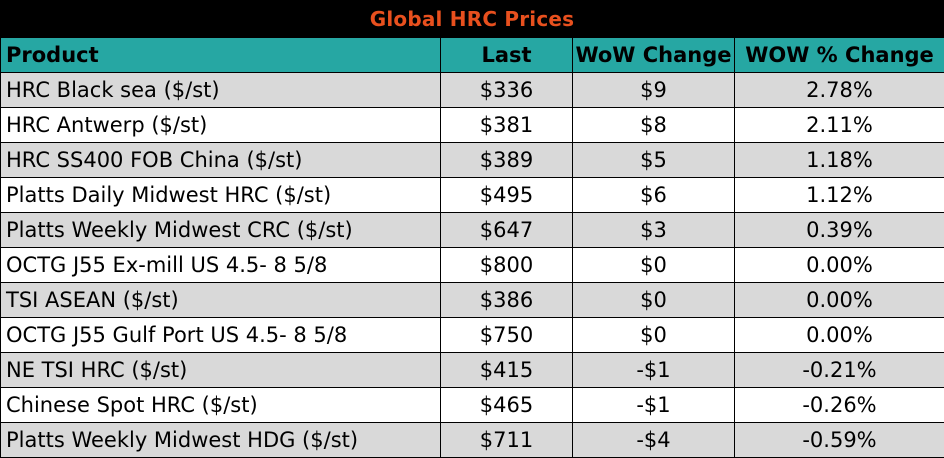 Image resolution: width=944 pixels, height=458 pixels. What do you see at coordinates (839, 440) in the screenshot?
I see `pct-cell: -0.59%` at bounding box center [839, 440].